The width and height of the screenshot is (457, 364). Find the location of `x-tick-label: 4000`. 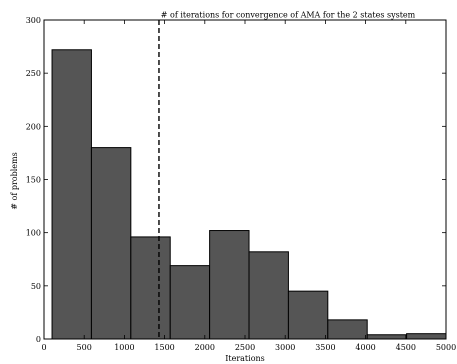

x-tick-label: 4000 is located at coordinates (365, 347).